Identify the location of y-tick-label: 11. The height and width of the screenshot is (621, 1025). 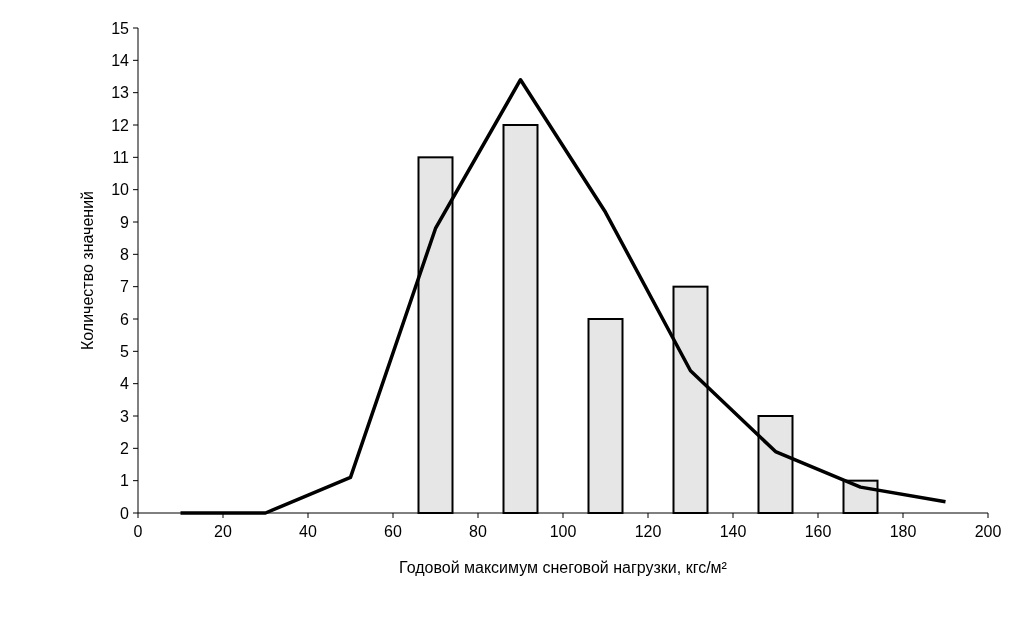
(121, 157).